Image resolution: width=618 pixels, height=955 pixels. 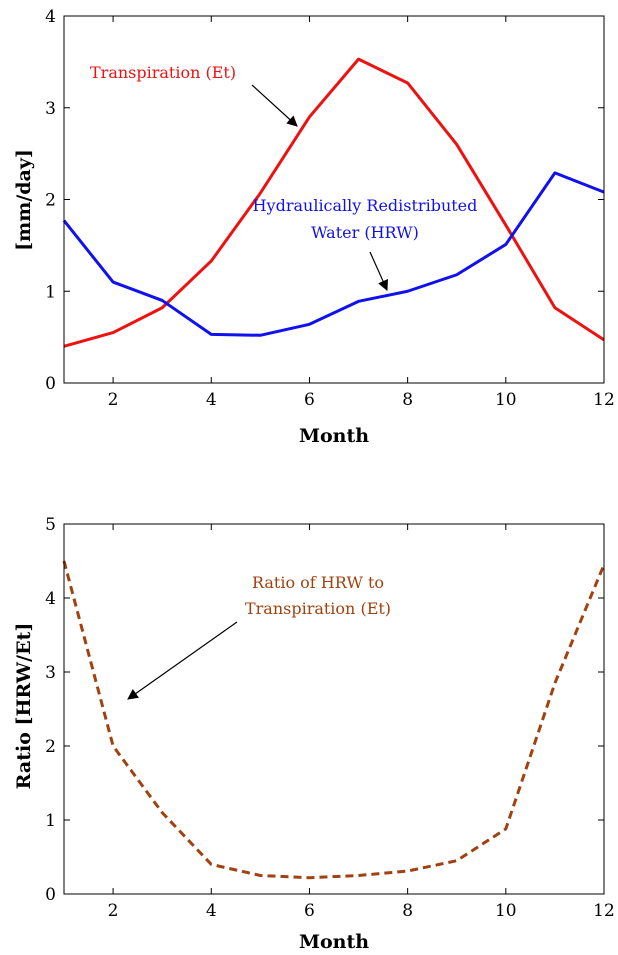 What do you see at coordinates (163, 72) in the screenshot?
I see `annotation-transpiration: Transpiration (Et)` at bounding box center [163, 72].